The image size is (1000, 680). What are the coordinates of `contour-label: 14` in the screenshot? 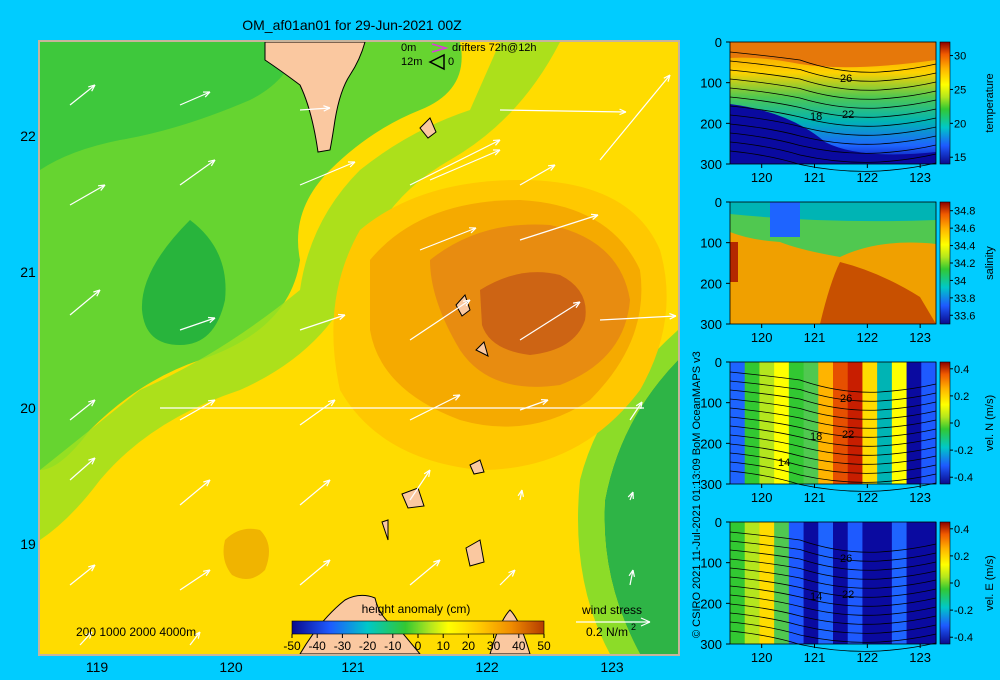 It's located at (784, 463).